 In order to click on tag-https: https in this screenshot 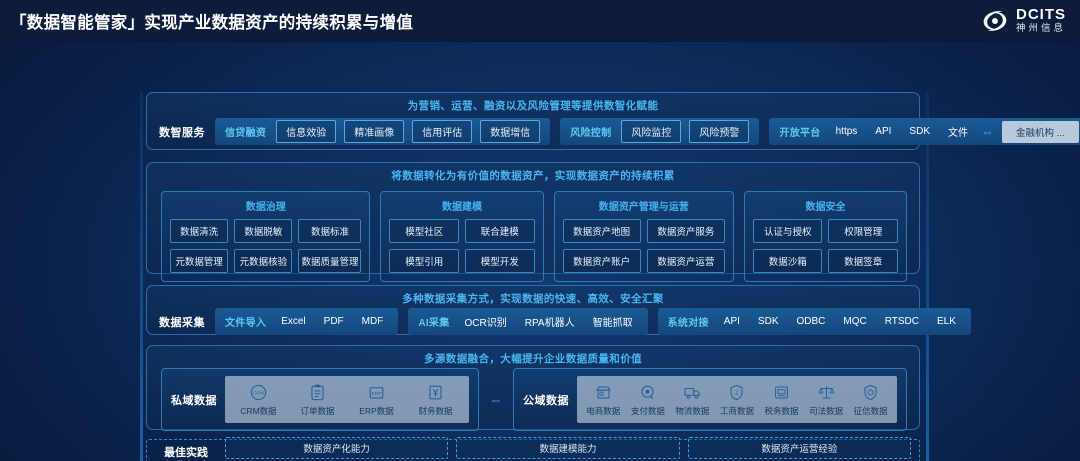, I will do `click(846, 131)`.